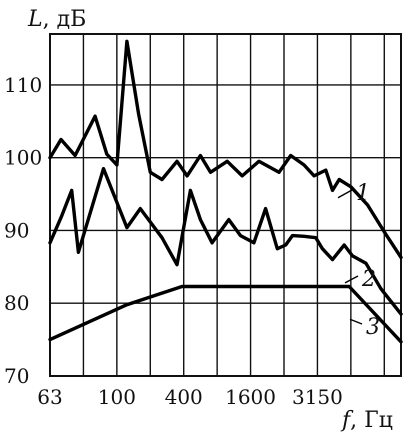 The width and height of the screenshot is (420, 437). Describe the element at coordinates (16, 376) in the screenshot. I see `y-tick-label: 70` at that location.